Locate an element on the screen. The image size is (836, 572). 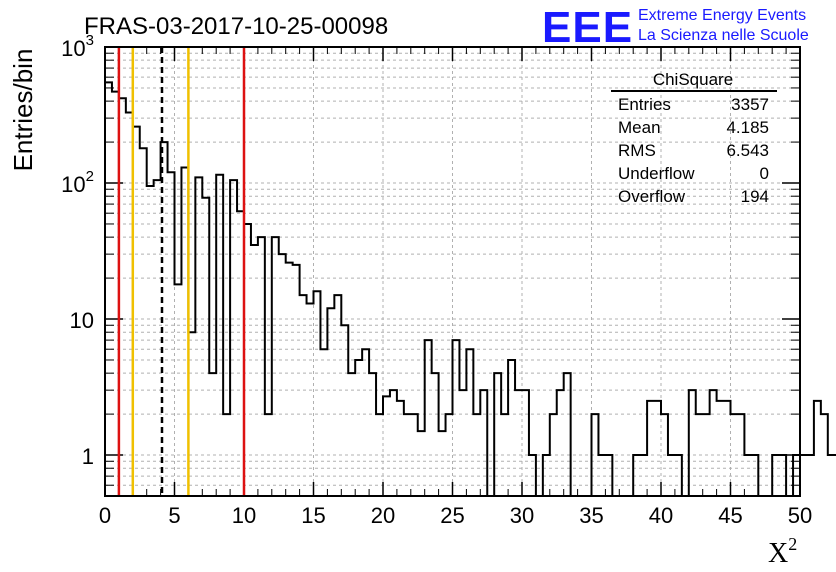
x-axis-label: X2 is located at coordinates (782, 551).